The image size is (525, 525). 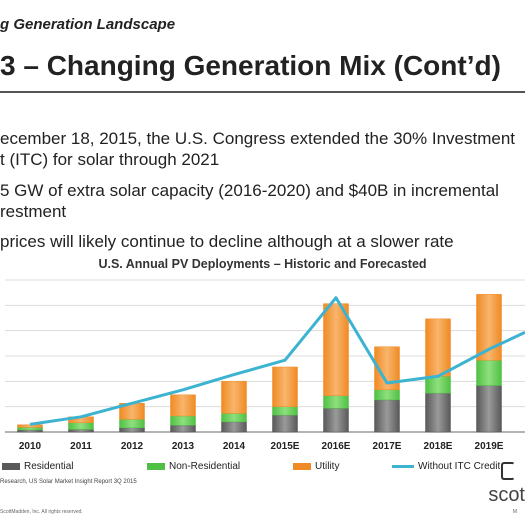 I want to click on brand-logo-mark, so click(x=508, y=471).